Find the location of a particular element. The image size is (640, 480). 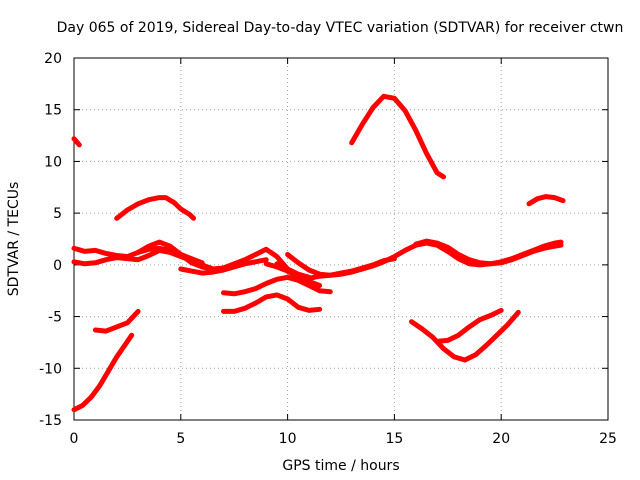

y-tick-label: 20 is located at coordinates (53, 59).